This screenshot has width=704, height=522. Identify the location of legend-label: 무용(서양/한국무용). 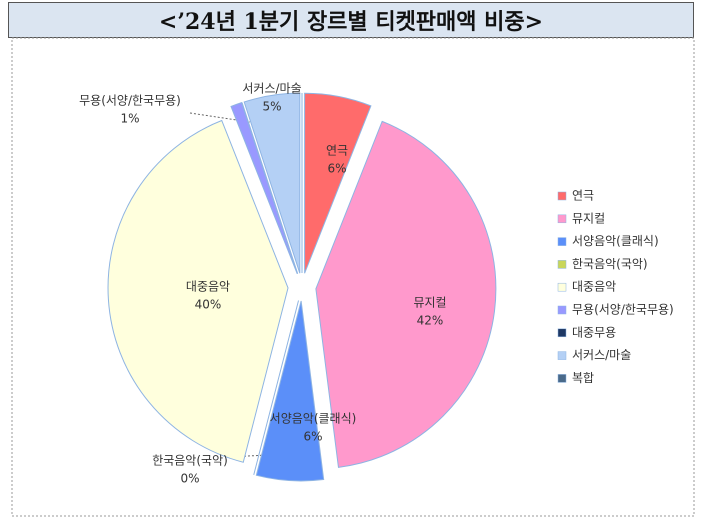
(623, 310).